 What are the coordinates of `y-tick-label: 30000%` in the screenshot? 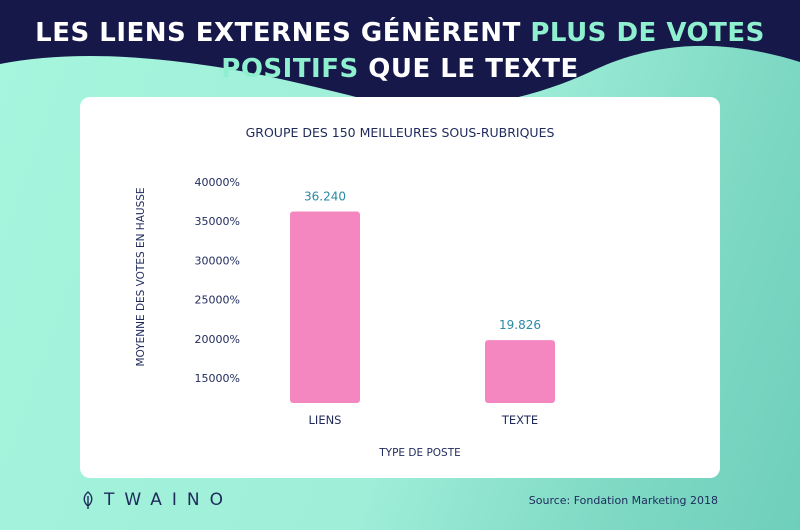 It's located at (217, 260).